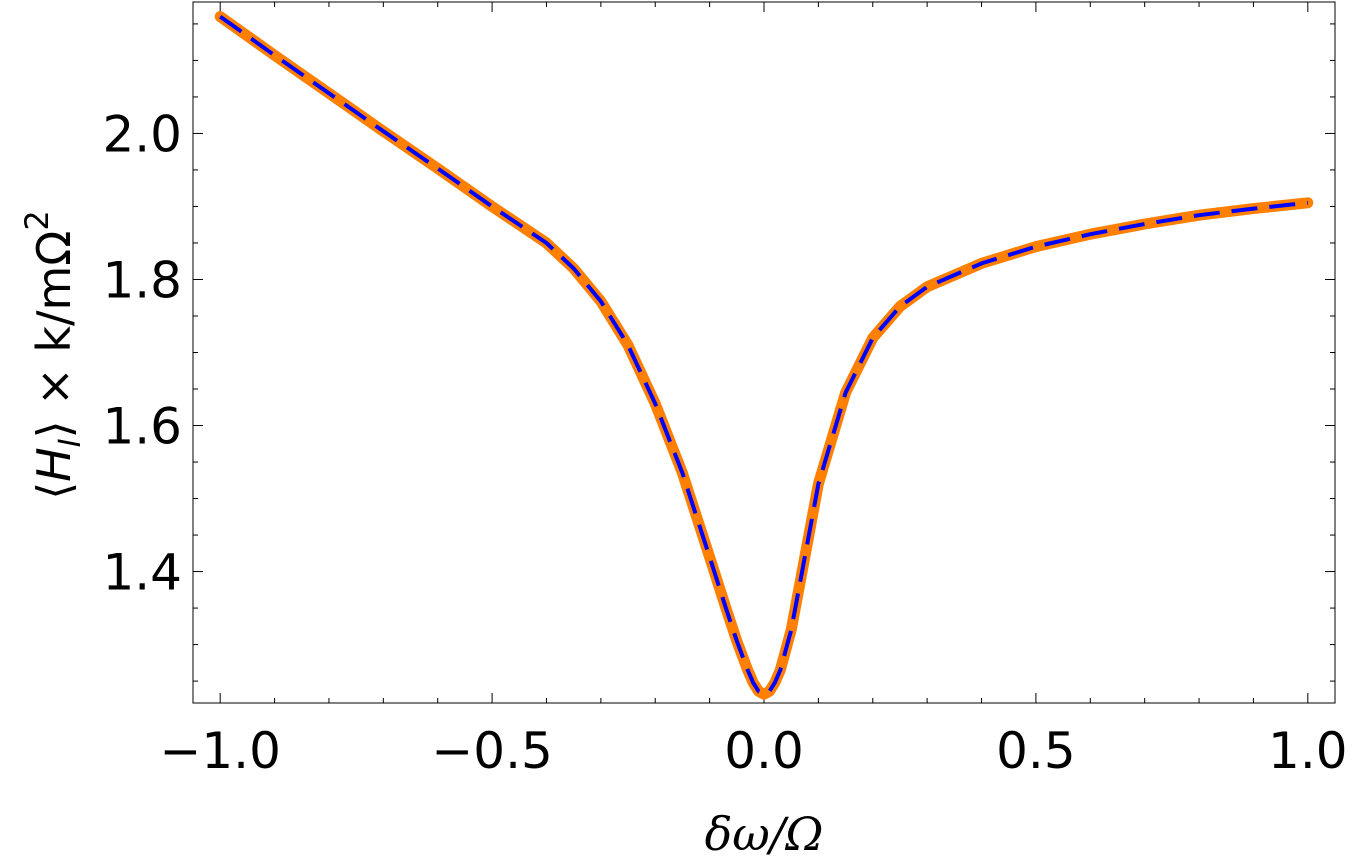 Image resolution: width=1361 pixels, height=864 pixels. Describe the element at coordinates (54, 464) in the screenshot. I see `y-axis-label-h: H` at that location.